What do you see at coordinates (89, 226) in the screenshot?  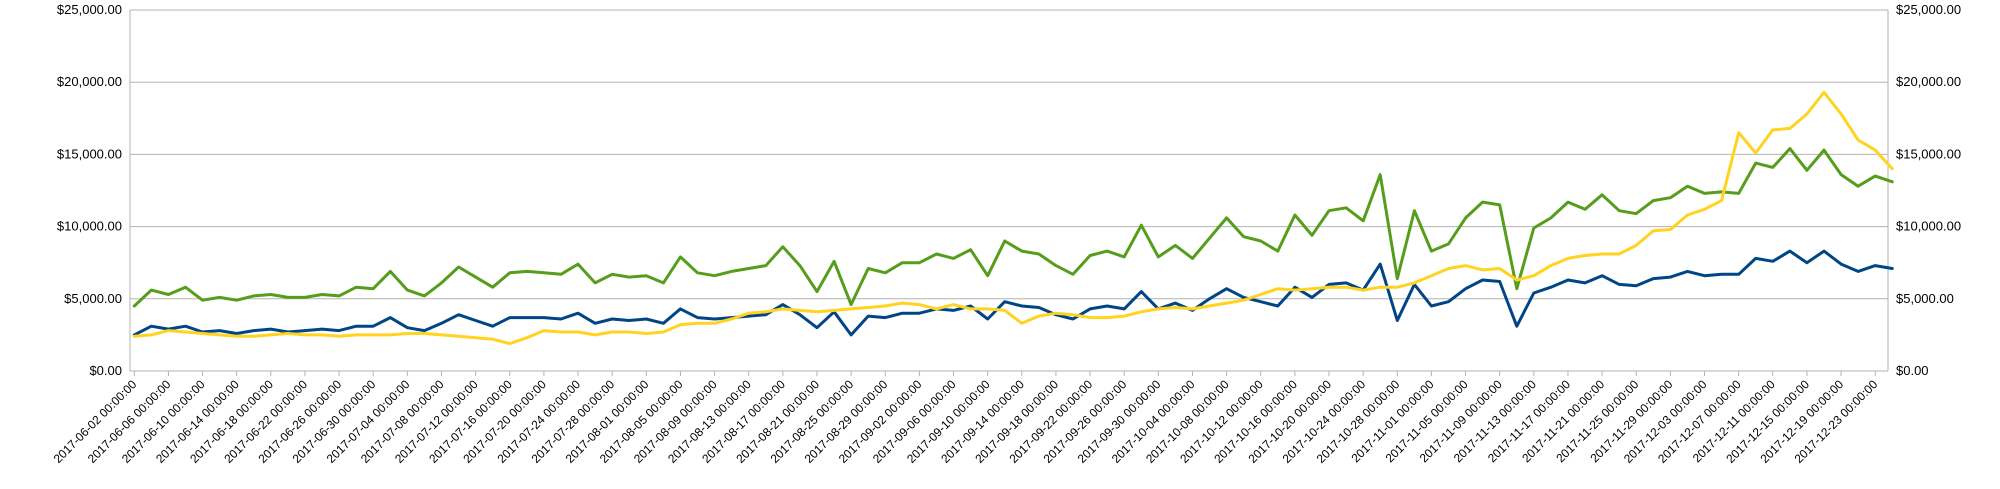 I see `y-tick-label-left: $10,000.00` at bounding box center [89, 226].